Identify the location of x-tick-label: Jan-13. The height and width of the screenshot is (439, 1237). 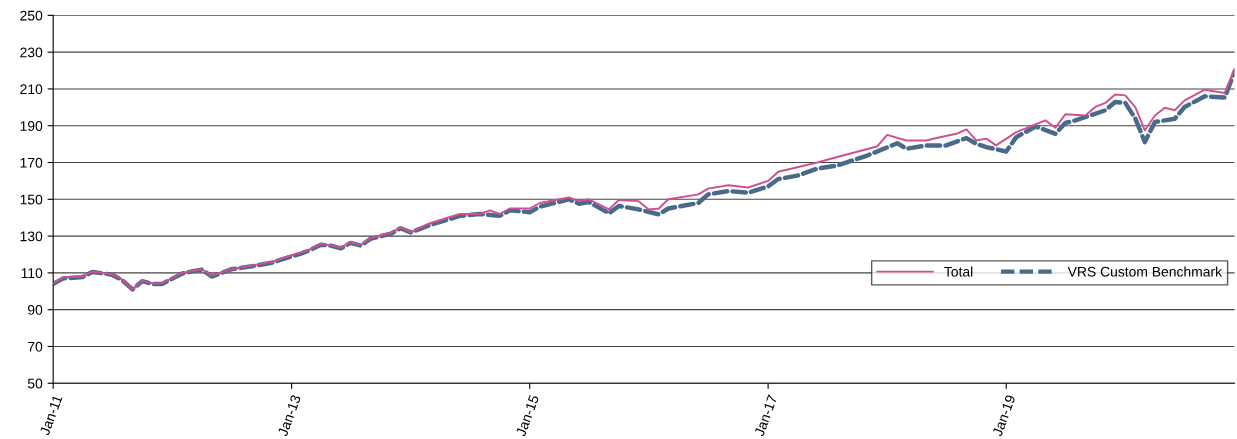
(289, 415).